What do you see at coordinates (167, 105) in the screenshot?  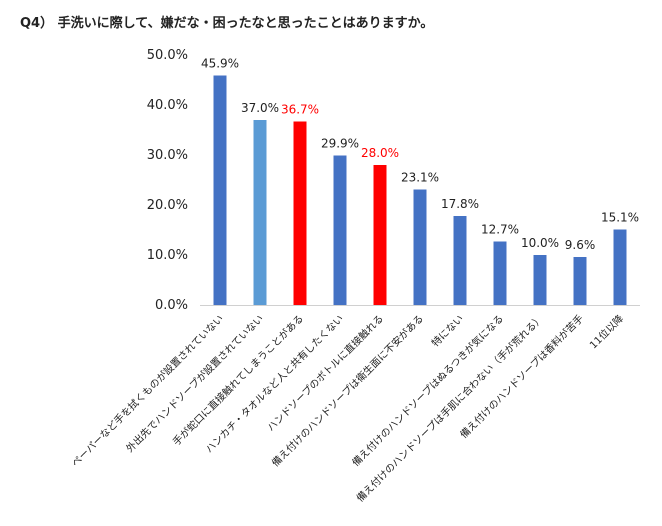 I see `y-tick-label: 40.0%` at bounding box center [167, 105].